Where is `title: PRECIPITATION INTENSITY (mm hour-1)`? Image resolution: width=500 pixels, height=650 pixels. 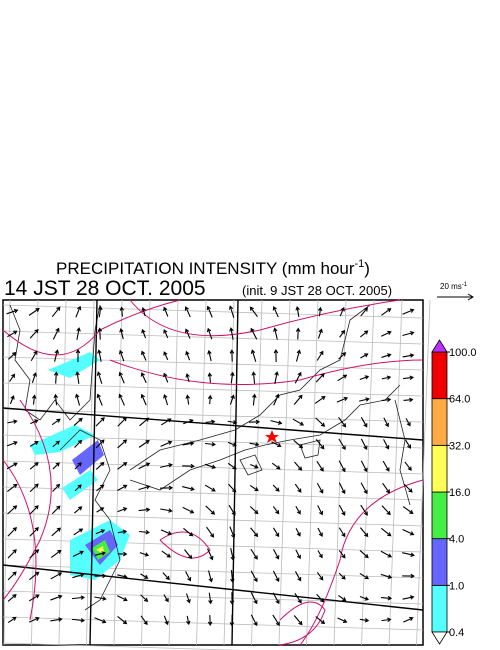
title: PRECIPITATION INTENSITY (mm hour-1) is located at coordinates (213, 268).